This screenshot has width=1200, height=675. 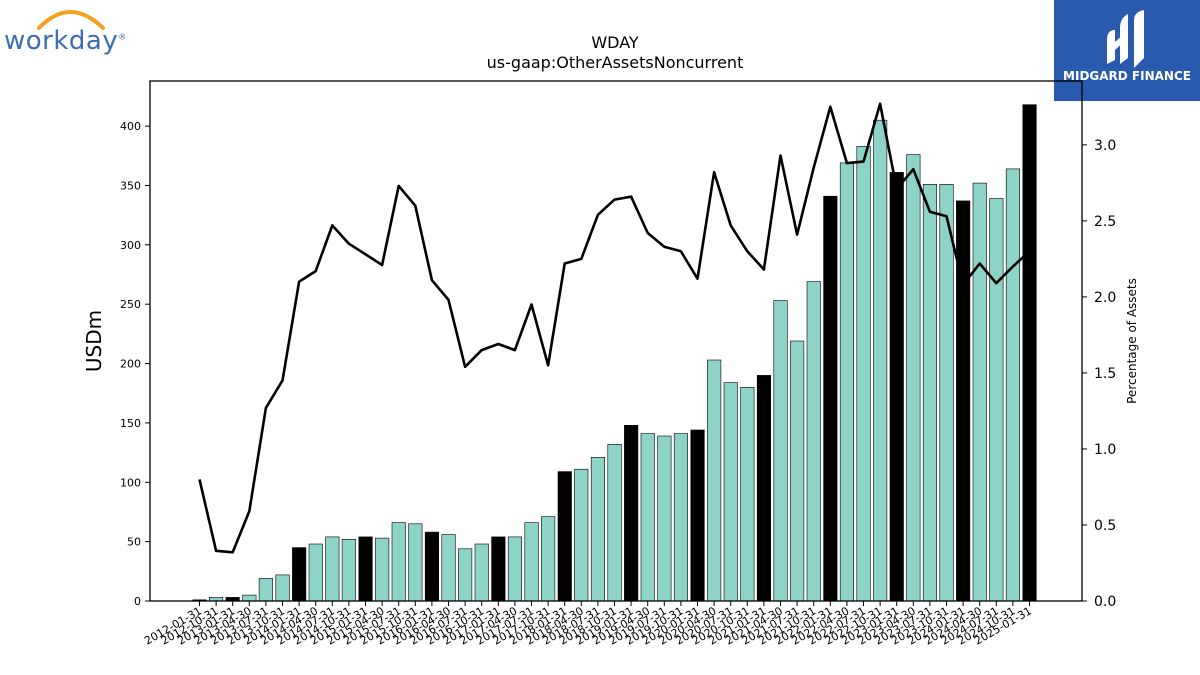 What do you see at coordinates (71, 20) in the screenshot?
I see `workday-arc-icon` at bounding box center [71, 20].